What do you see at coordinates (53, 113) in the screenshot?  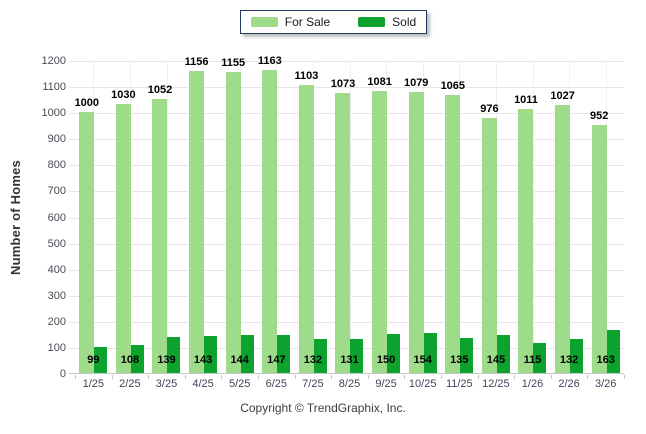 I see `y-tick-label: 1000` at bounding box center [53, 113].